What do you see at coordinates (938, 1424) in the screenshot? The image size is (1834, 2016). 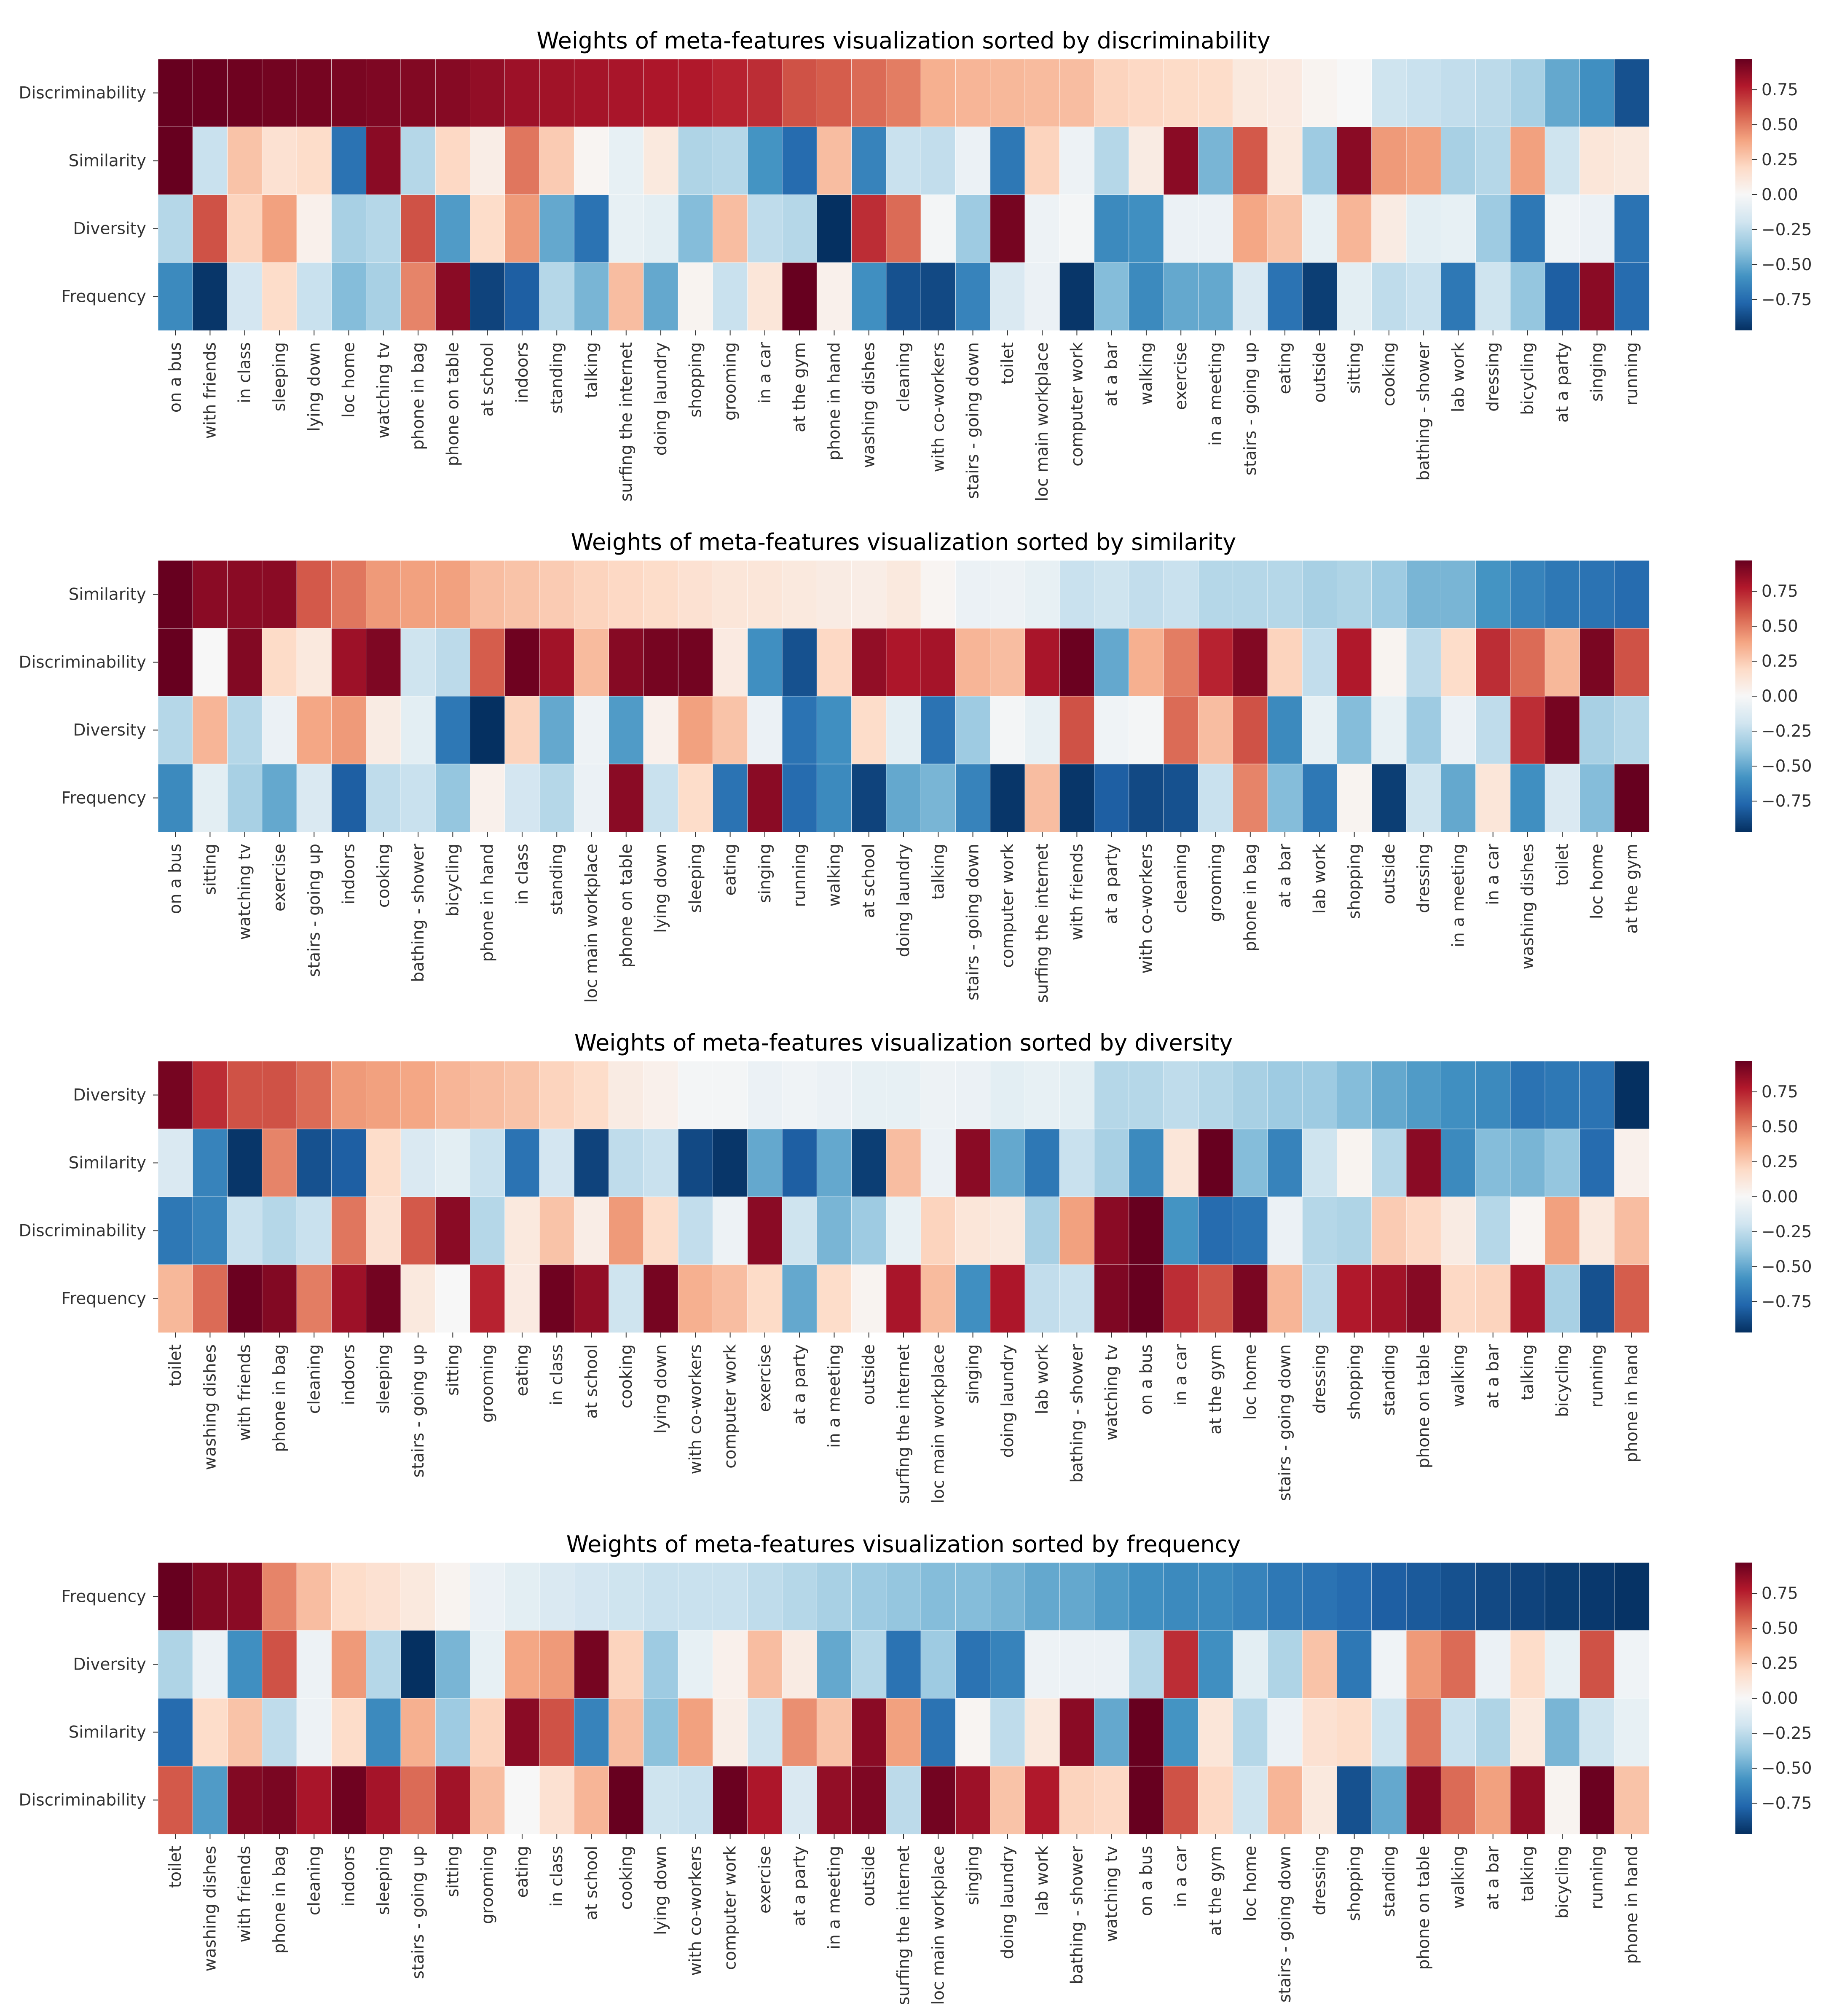 I see `column-label: loc main workplace` at bounding box center [938, 1424].